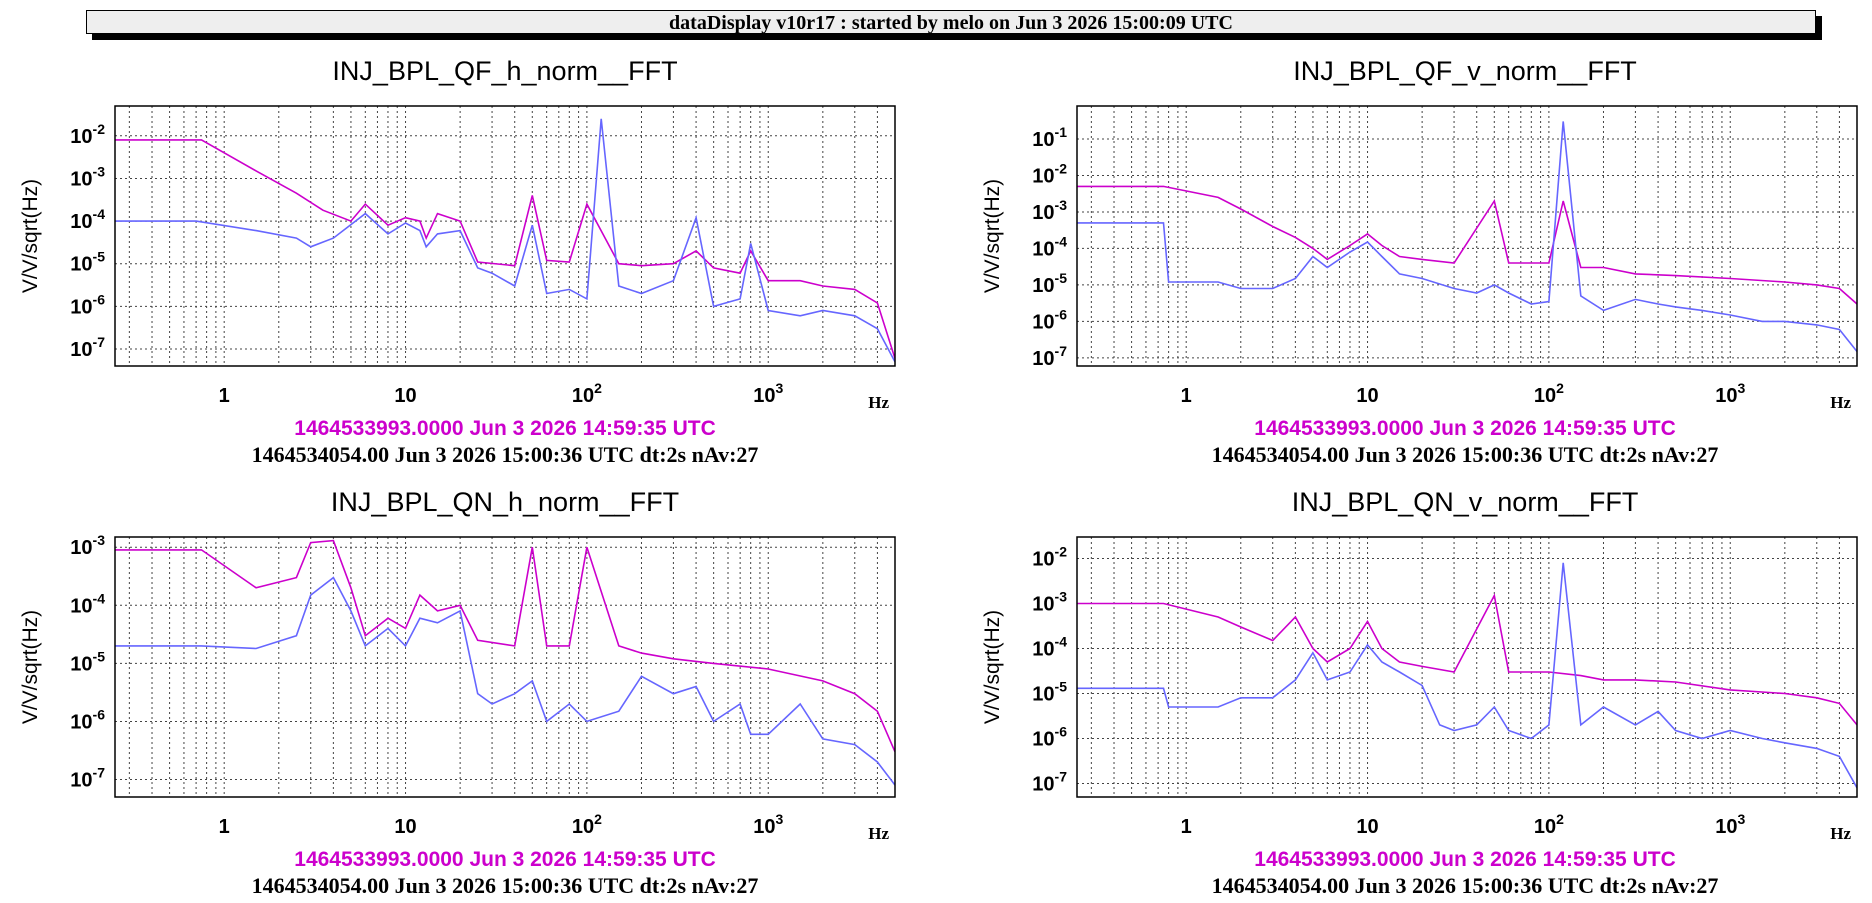 This screenshot has height=903, width=1872. Describe the element at coordinates (504, 71) in the screenshot. I see `chart-title: INJ_BPL_QF_h_norm__FFT` at that location.